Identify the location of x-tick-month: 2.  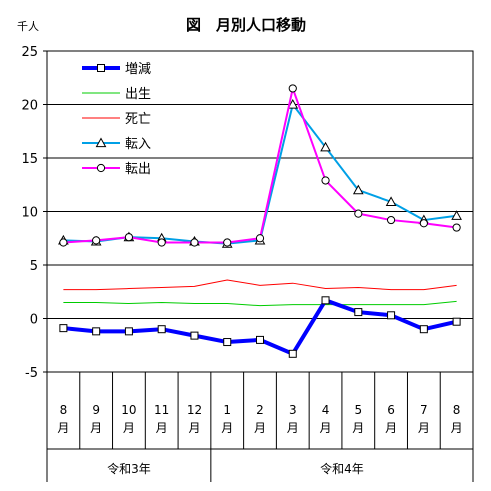
(260, 410).